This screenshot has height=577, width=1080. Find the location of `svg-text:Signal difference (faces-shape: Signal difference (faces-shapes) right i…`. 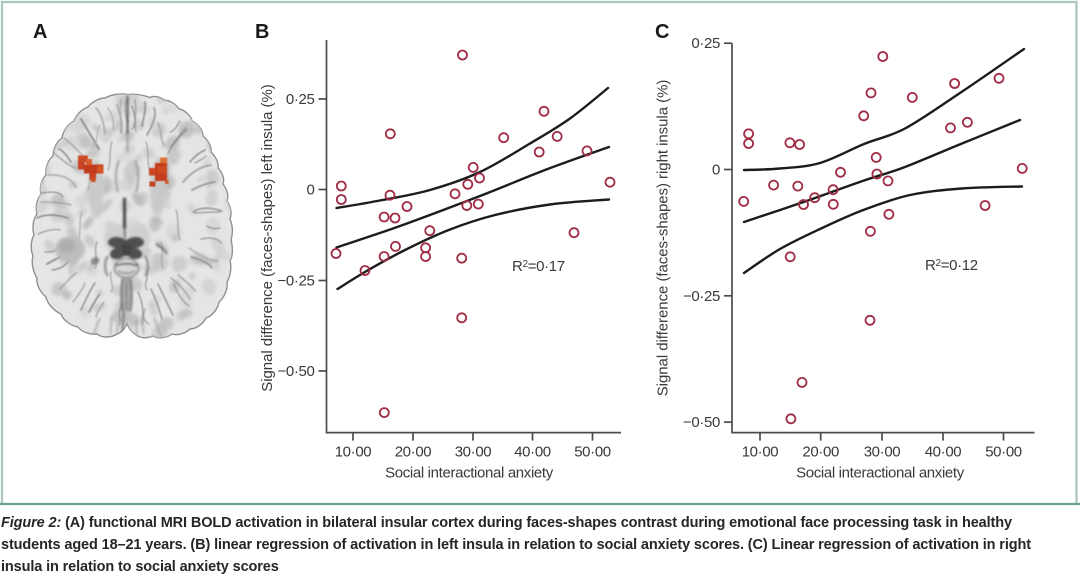

svg-text:Signal difference (faces-shape: Signal difference (faces-shapes) right i… is located at coordinates (663, 238).